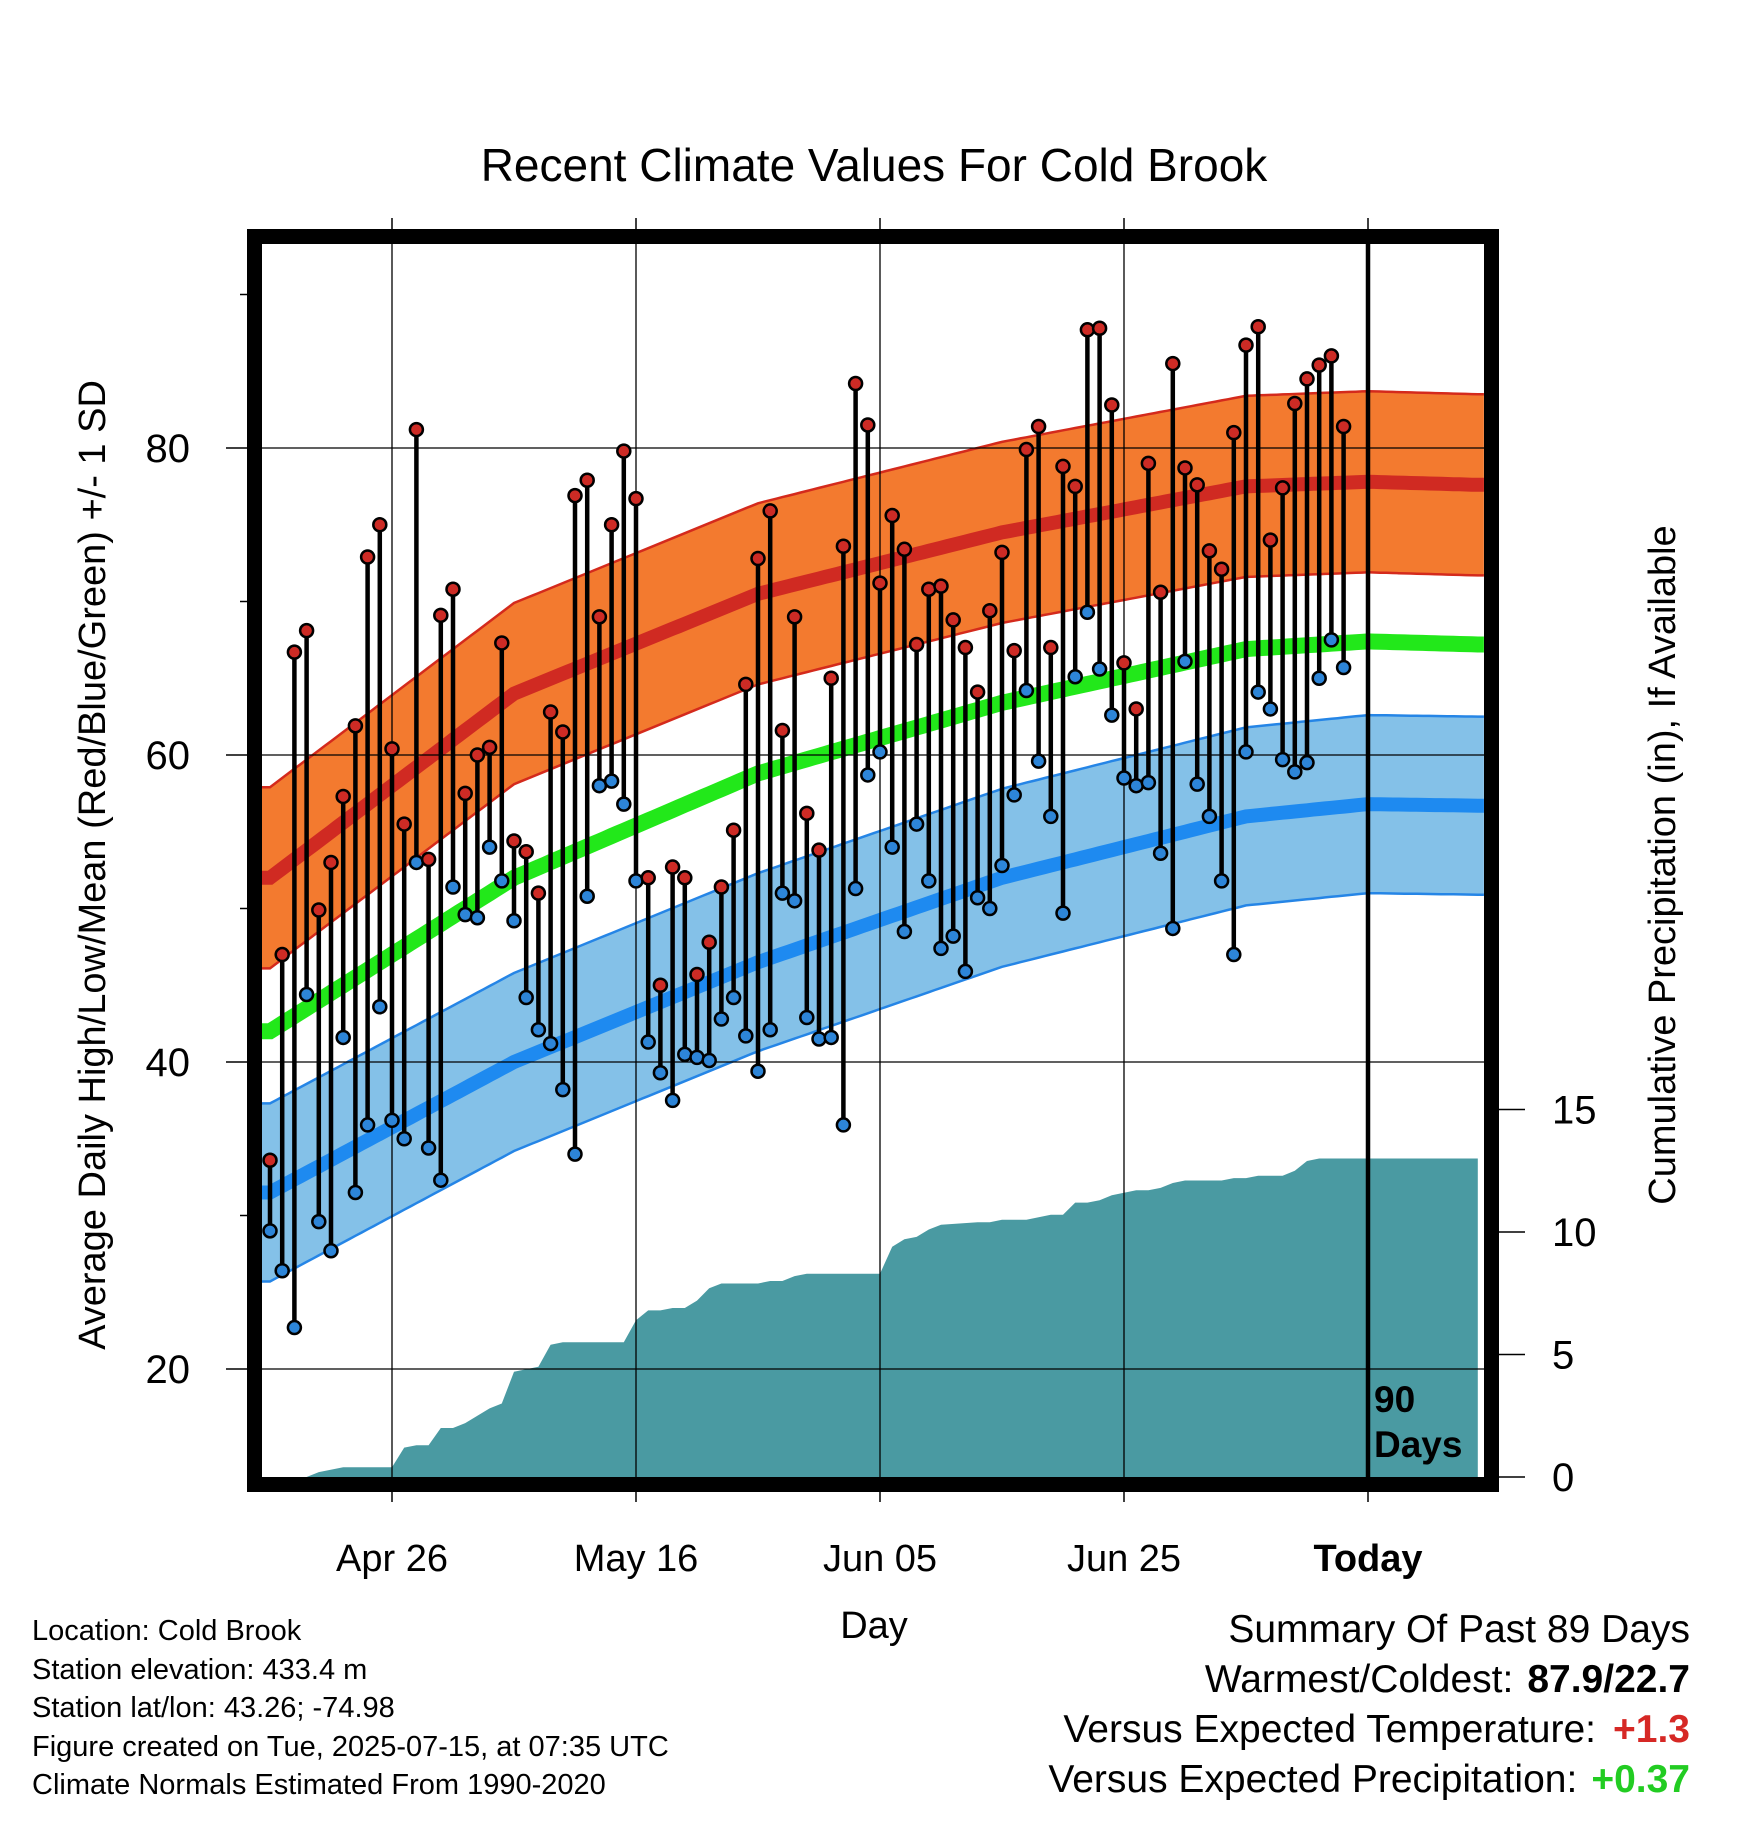 This screenshot has width=1748, height=1828. What do you see at coordinates (1313, 1779) in the screenshot?
I see `precip-label: Versus Expected Precipitation:` at bounding box center [1313, 1779].